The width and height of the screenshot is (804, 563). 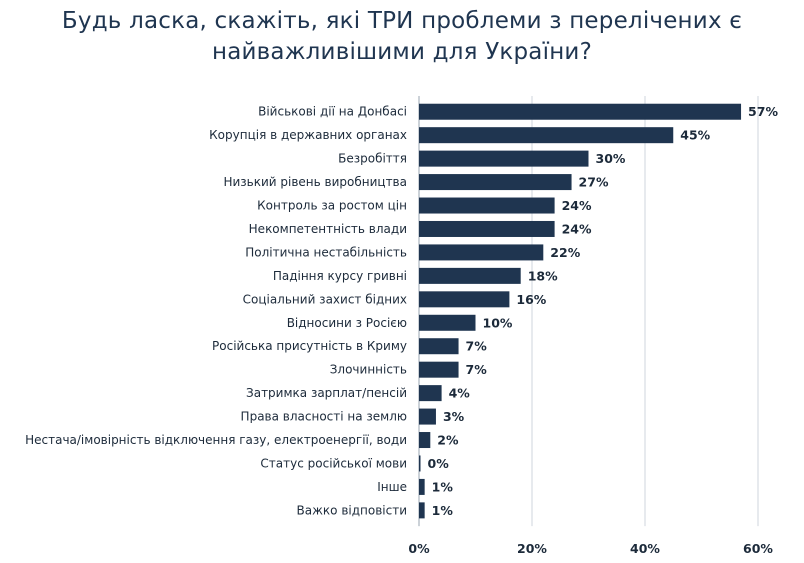 I want to click on category-label-13: Права власності на землю, so click(x=324, y=417).